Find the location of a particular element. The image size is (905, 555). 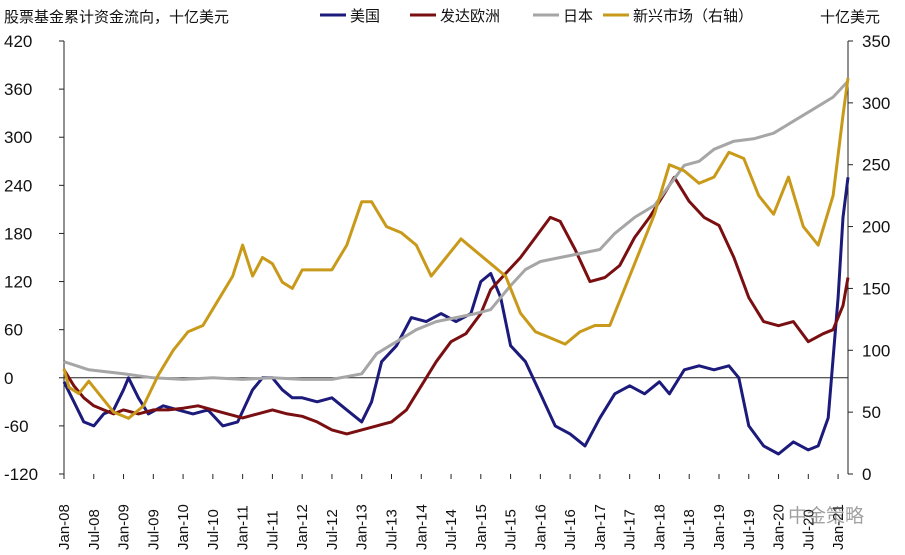

x-tick-label: Jan-10 is located at coordinates (183, 527).